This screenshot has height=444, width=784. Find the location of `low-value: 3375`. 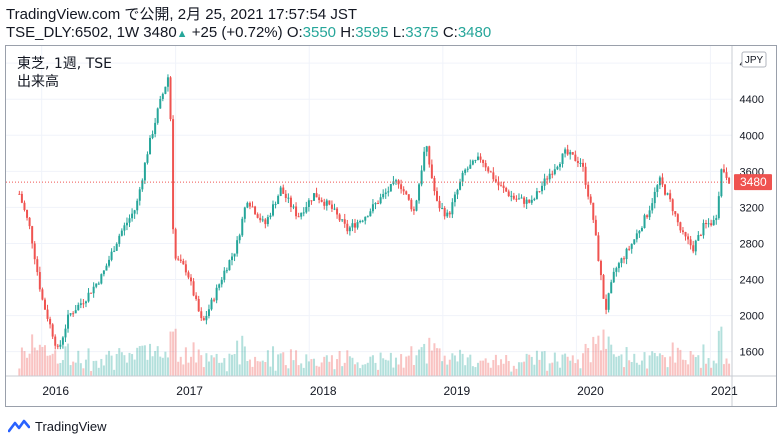

low-value: 3375 is located at coordinates (422, 32).